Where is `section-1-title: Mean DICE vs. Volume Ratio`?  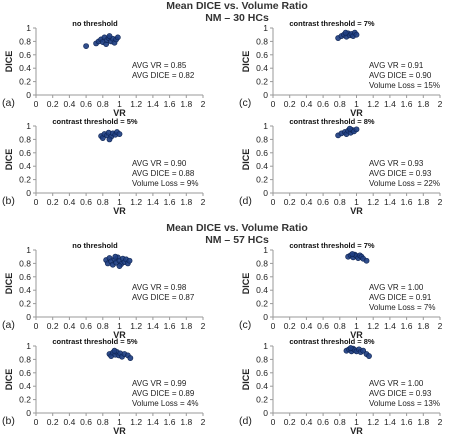
section-1-title: Mean DICE vs. Volume Ratio is located at coordinates (237, 6).